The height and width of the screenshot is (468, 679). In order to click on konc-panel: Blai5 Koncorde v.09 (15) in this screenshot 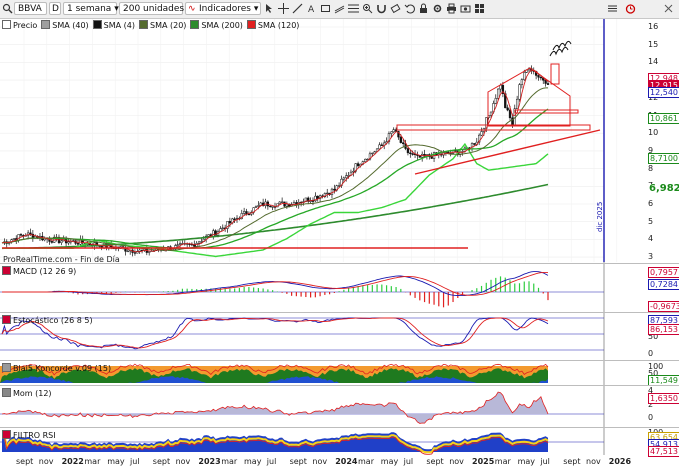, I will do `click(302, 373)`.